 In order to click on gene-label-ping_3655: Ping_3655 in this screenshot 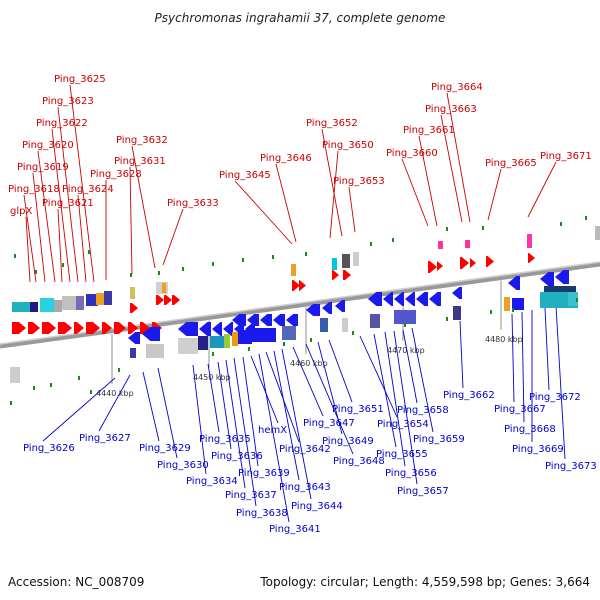, I will do `click(402, 454)`.